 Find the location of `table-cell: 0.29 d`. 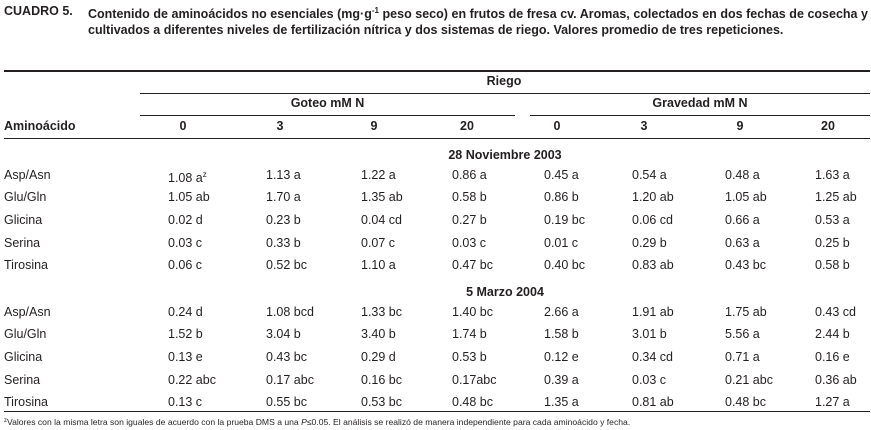

table-cell: 0.29 d is located at coordinates (378, 357).